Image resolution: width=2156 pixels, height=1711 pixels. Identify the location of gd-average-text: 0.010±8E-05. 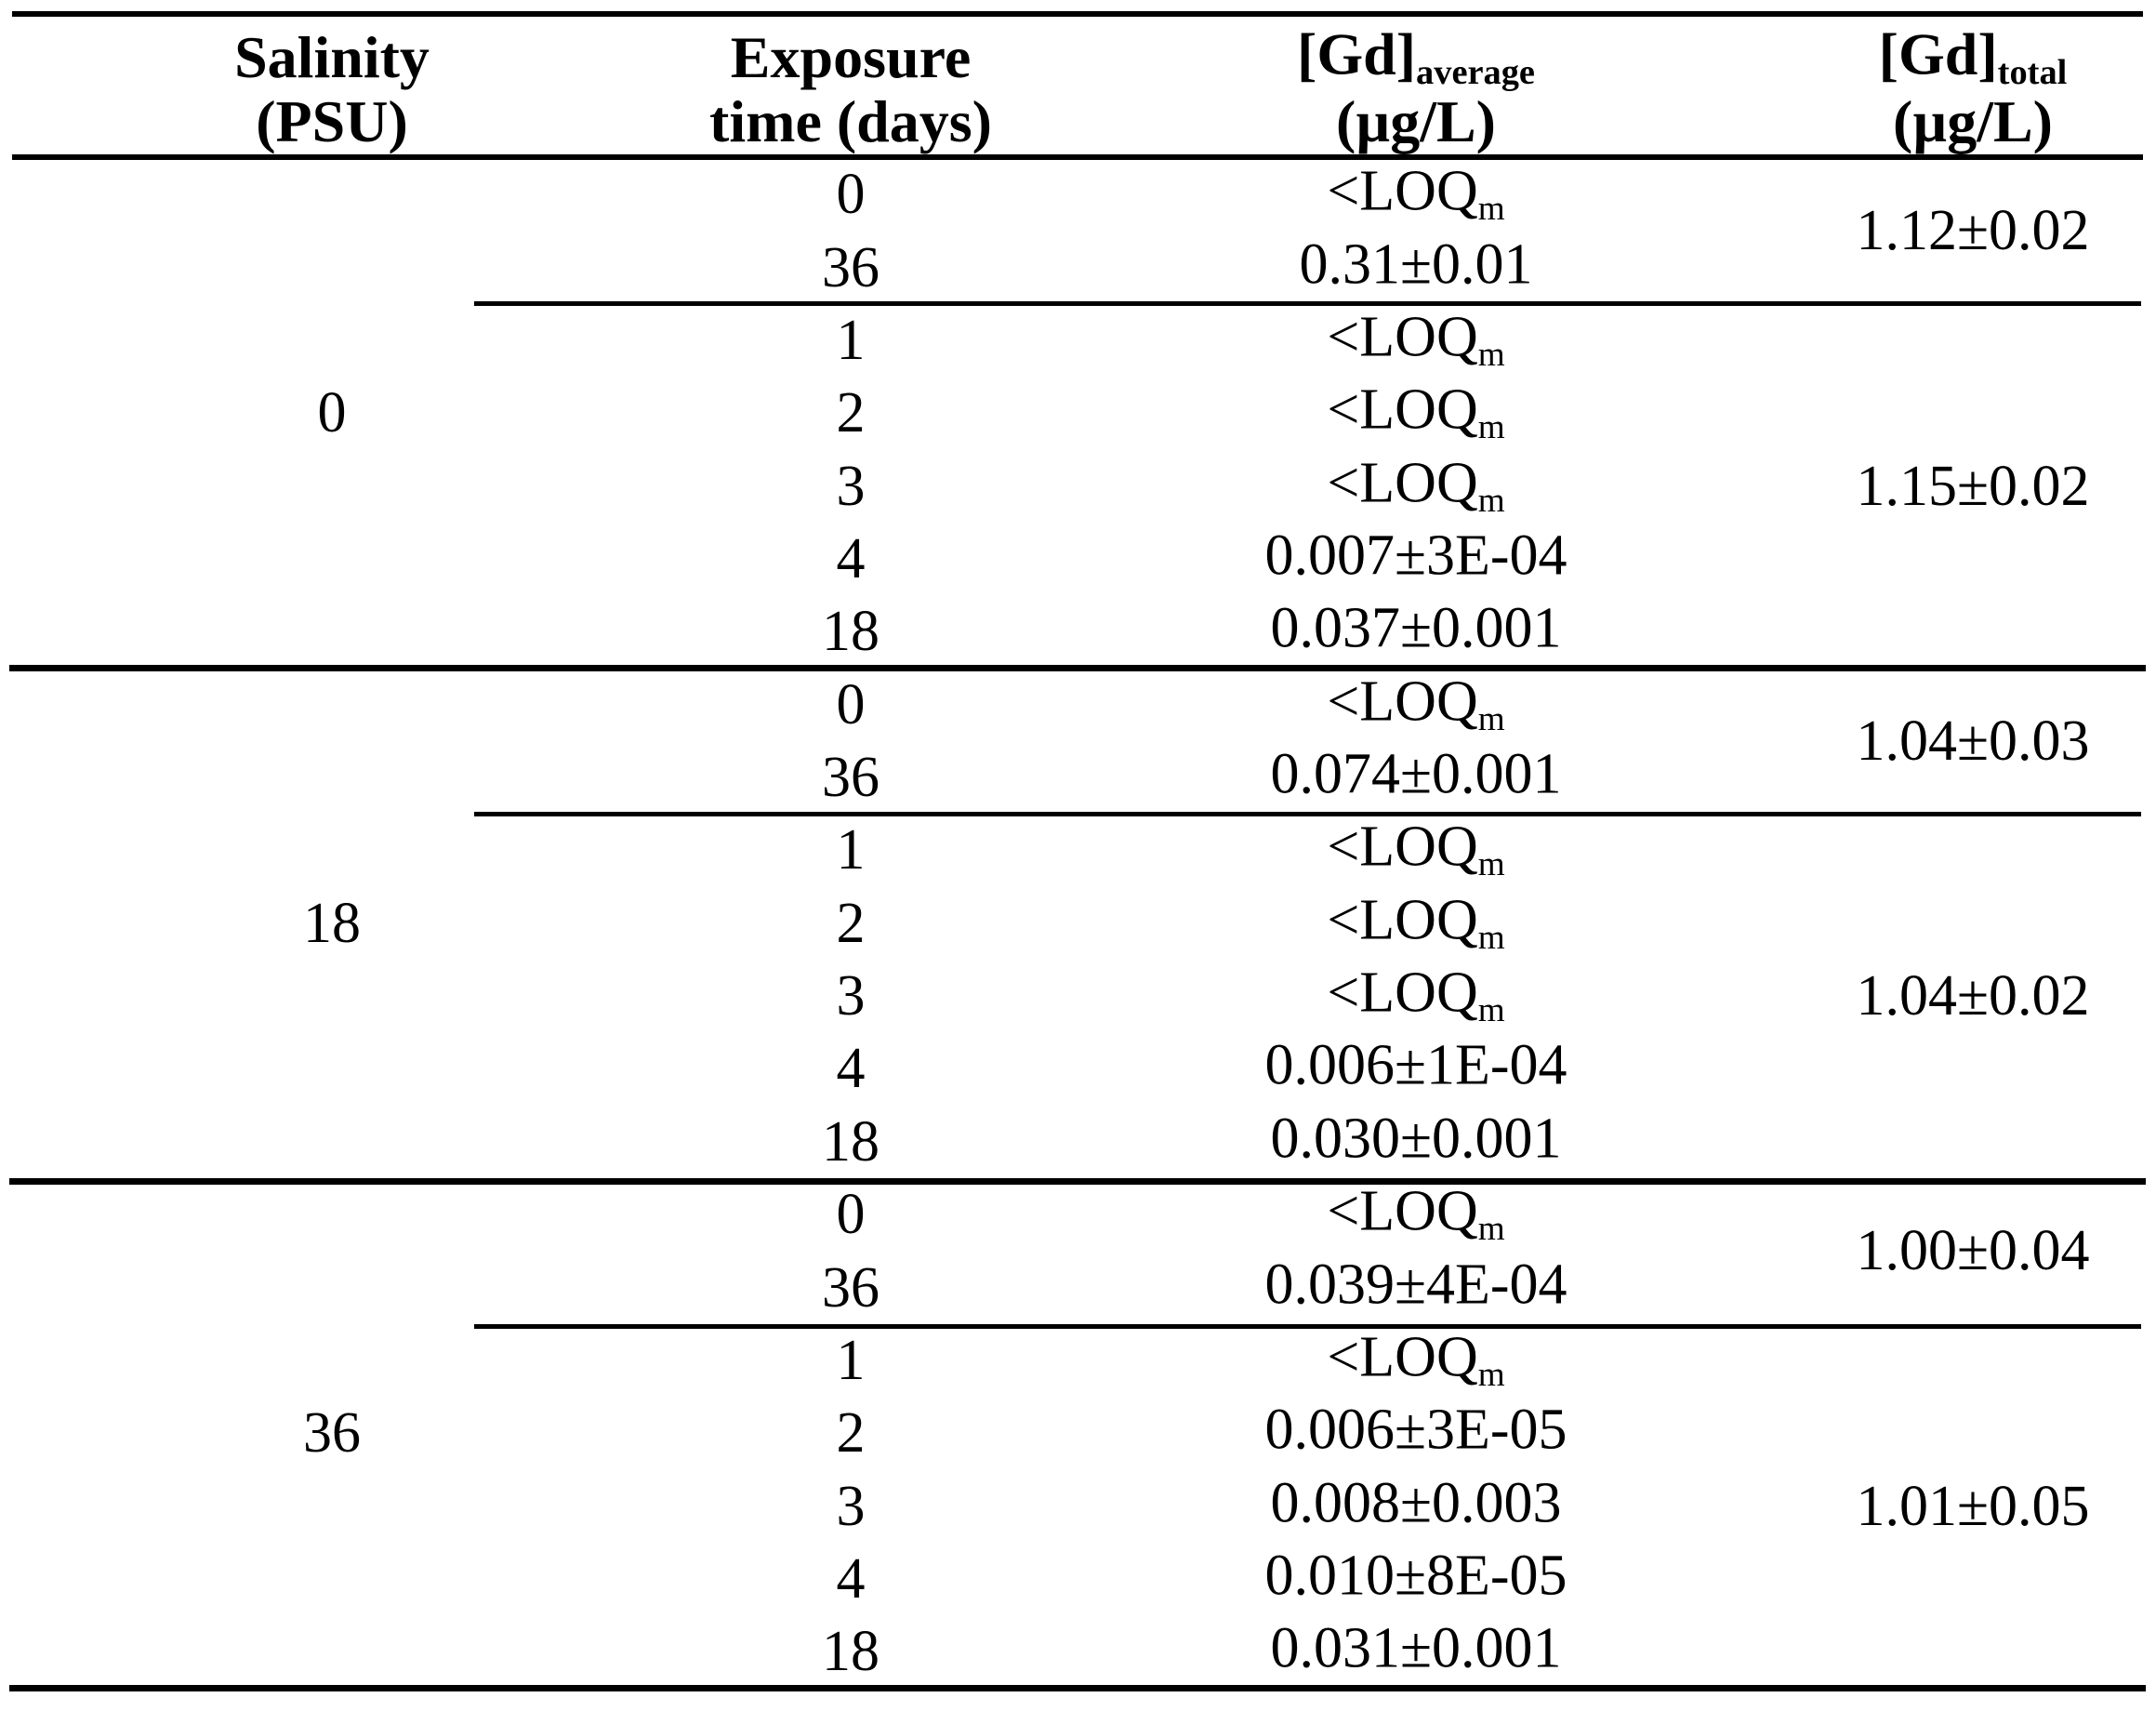
(1415, 1576).